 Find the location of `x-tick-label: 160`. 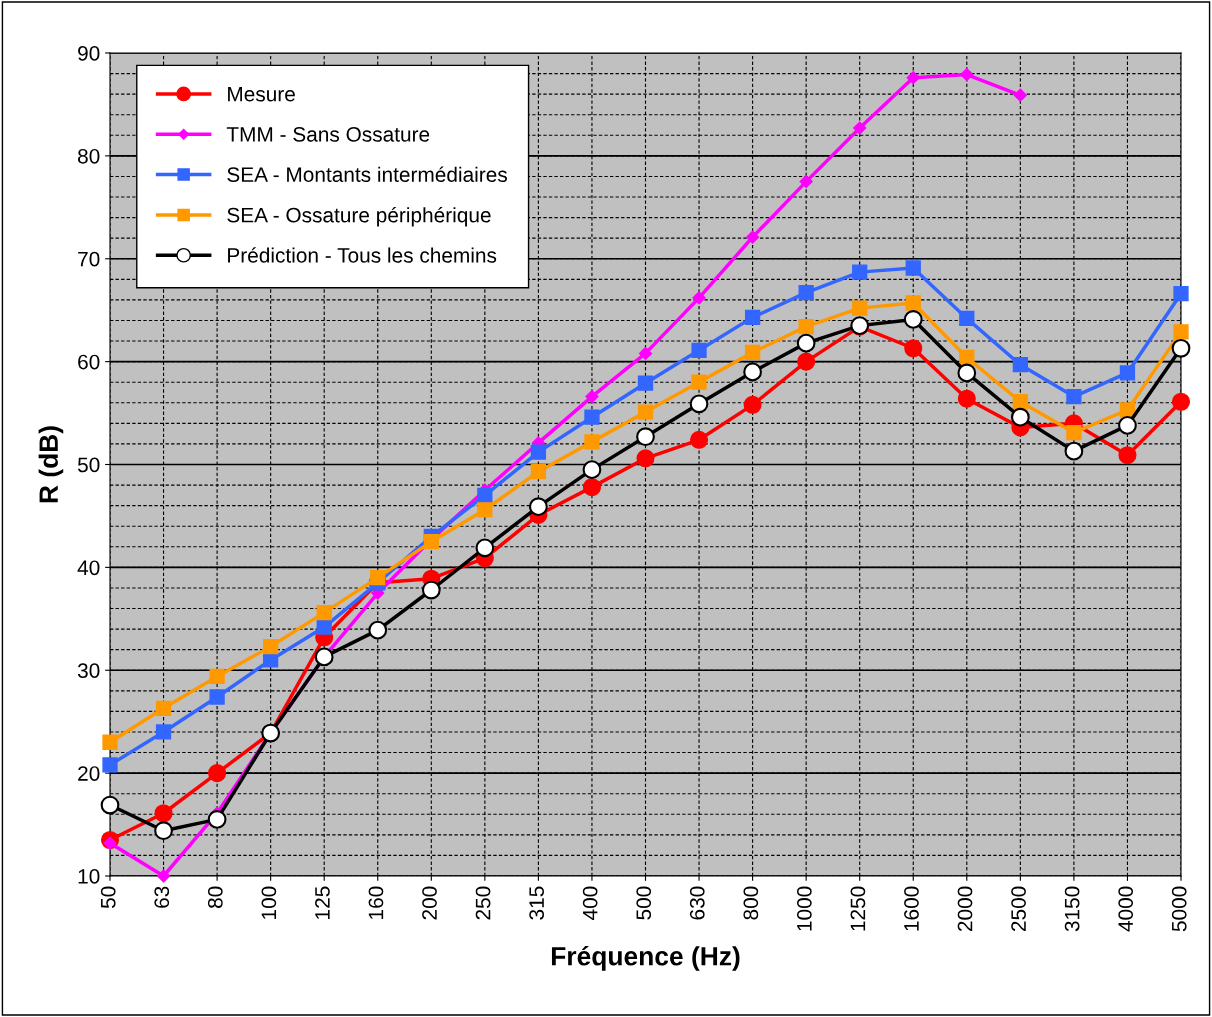

x-tick-label: 160 is located at coordinates (376, 902).